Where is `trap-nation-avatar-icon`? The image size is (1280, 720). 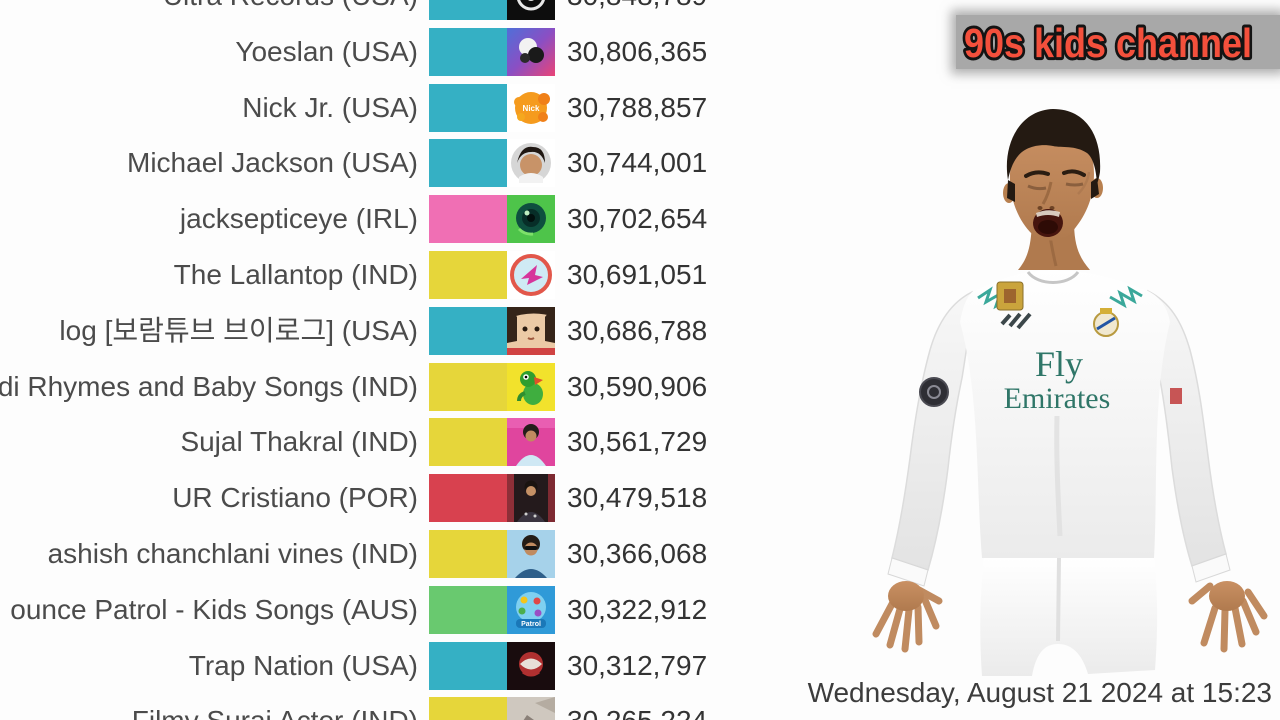
trap-nation-avatar-icon is located at coordinates (531, 665).